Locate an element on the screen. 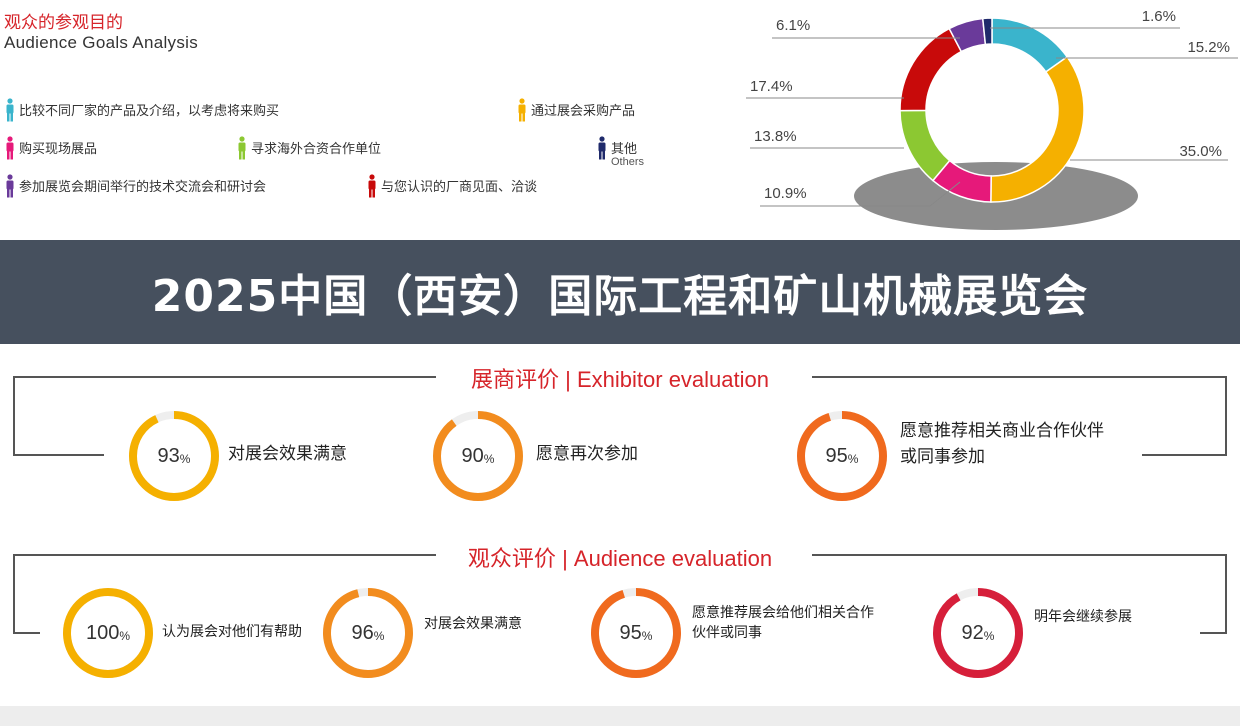 Image resolution: width=1240 pixels, height=726 pixels. gauge-value: 96% is located at coordinates (368, 632).